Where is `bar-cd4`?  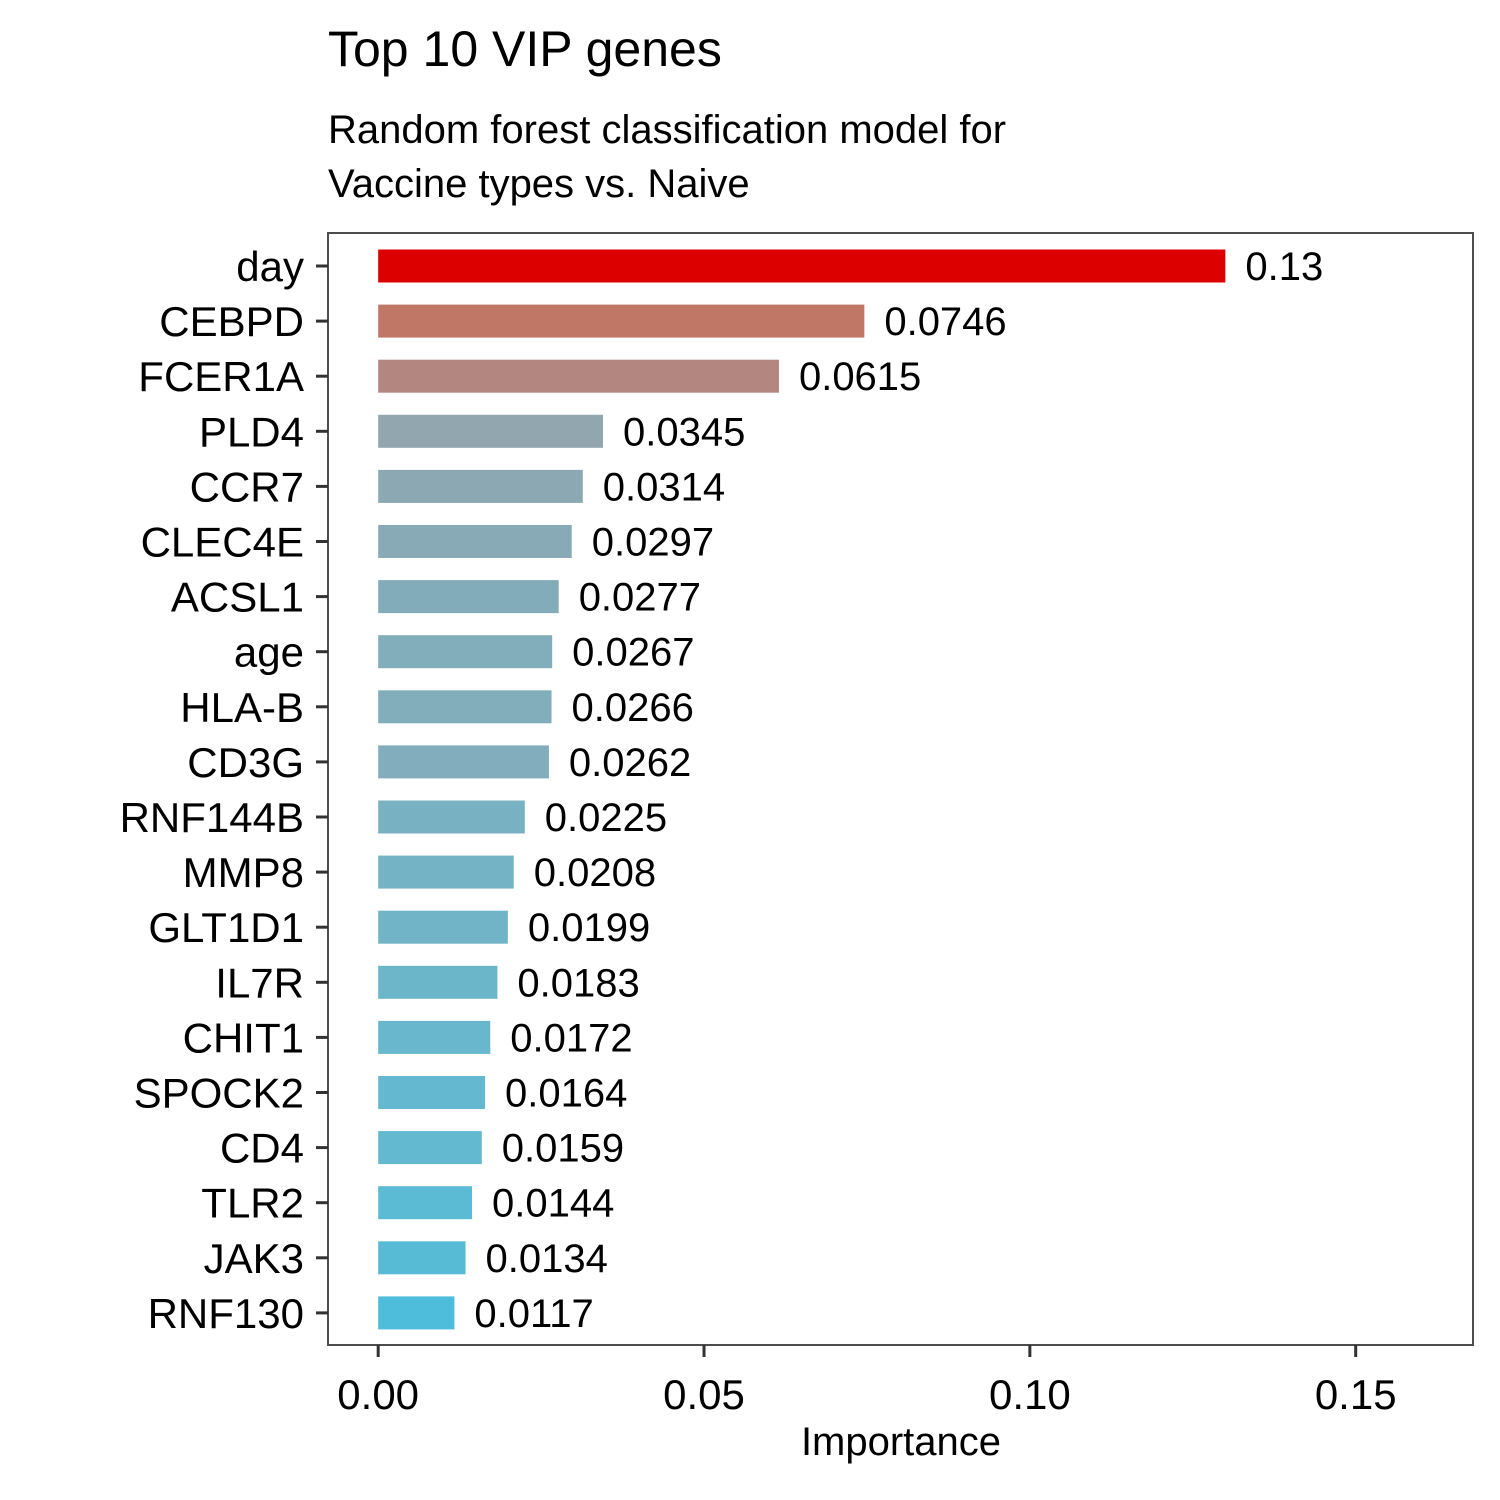
bar-cd4 is located at coordinates (430, 1148).